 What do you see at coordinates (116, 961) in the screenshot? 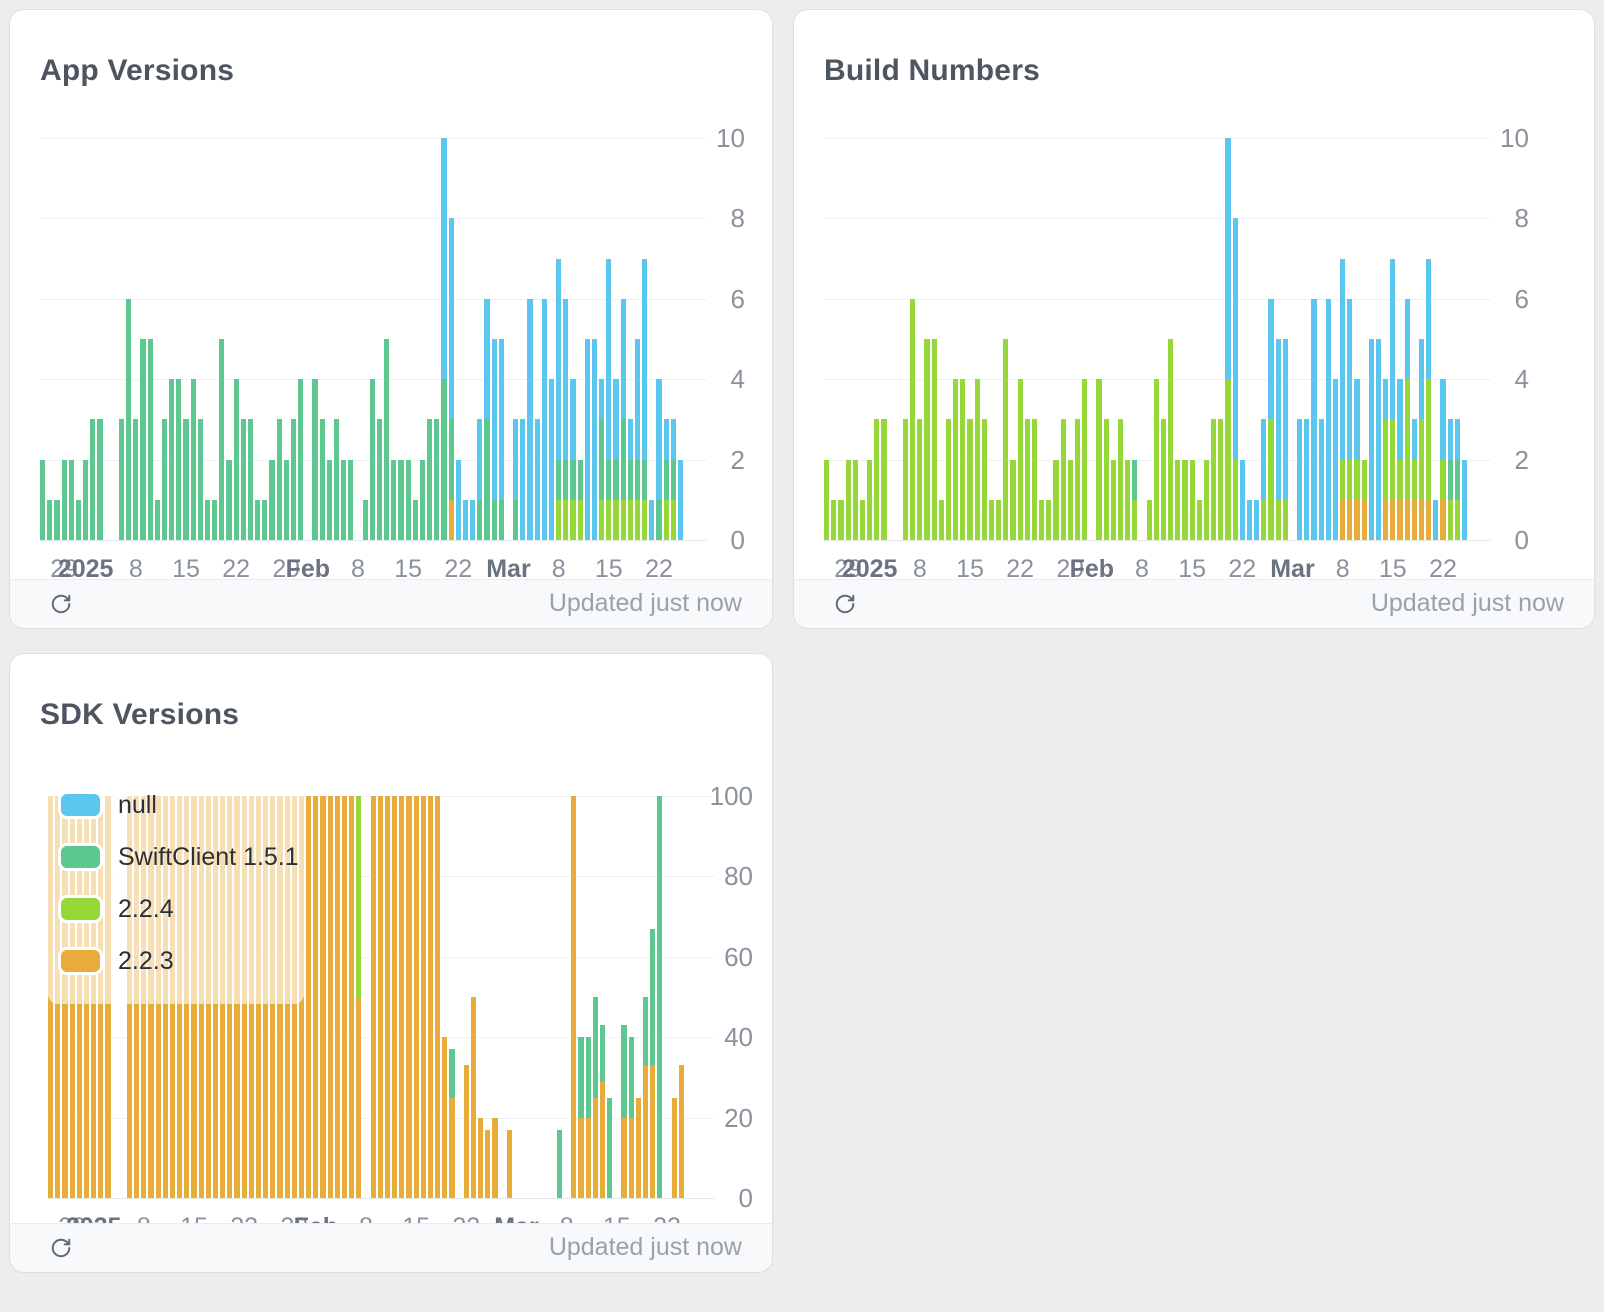
I see `legend-item-2.2.3: 2.2.3` at bounding box center [116, 961].